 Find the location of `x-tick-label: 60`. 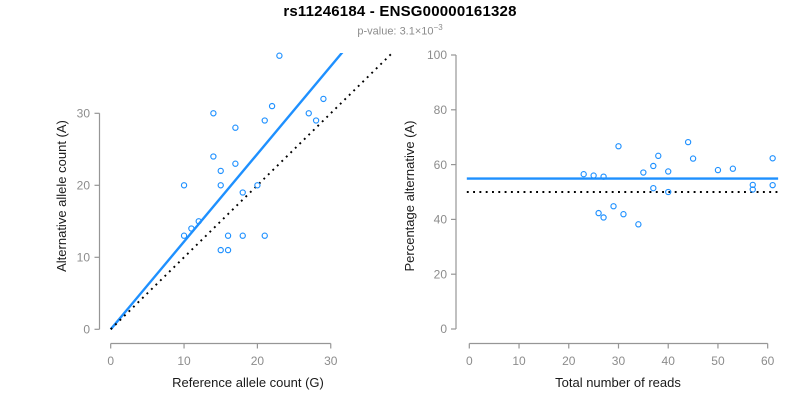

x-tick-label: 60 is located at coordinates (768, 361).